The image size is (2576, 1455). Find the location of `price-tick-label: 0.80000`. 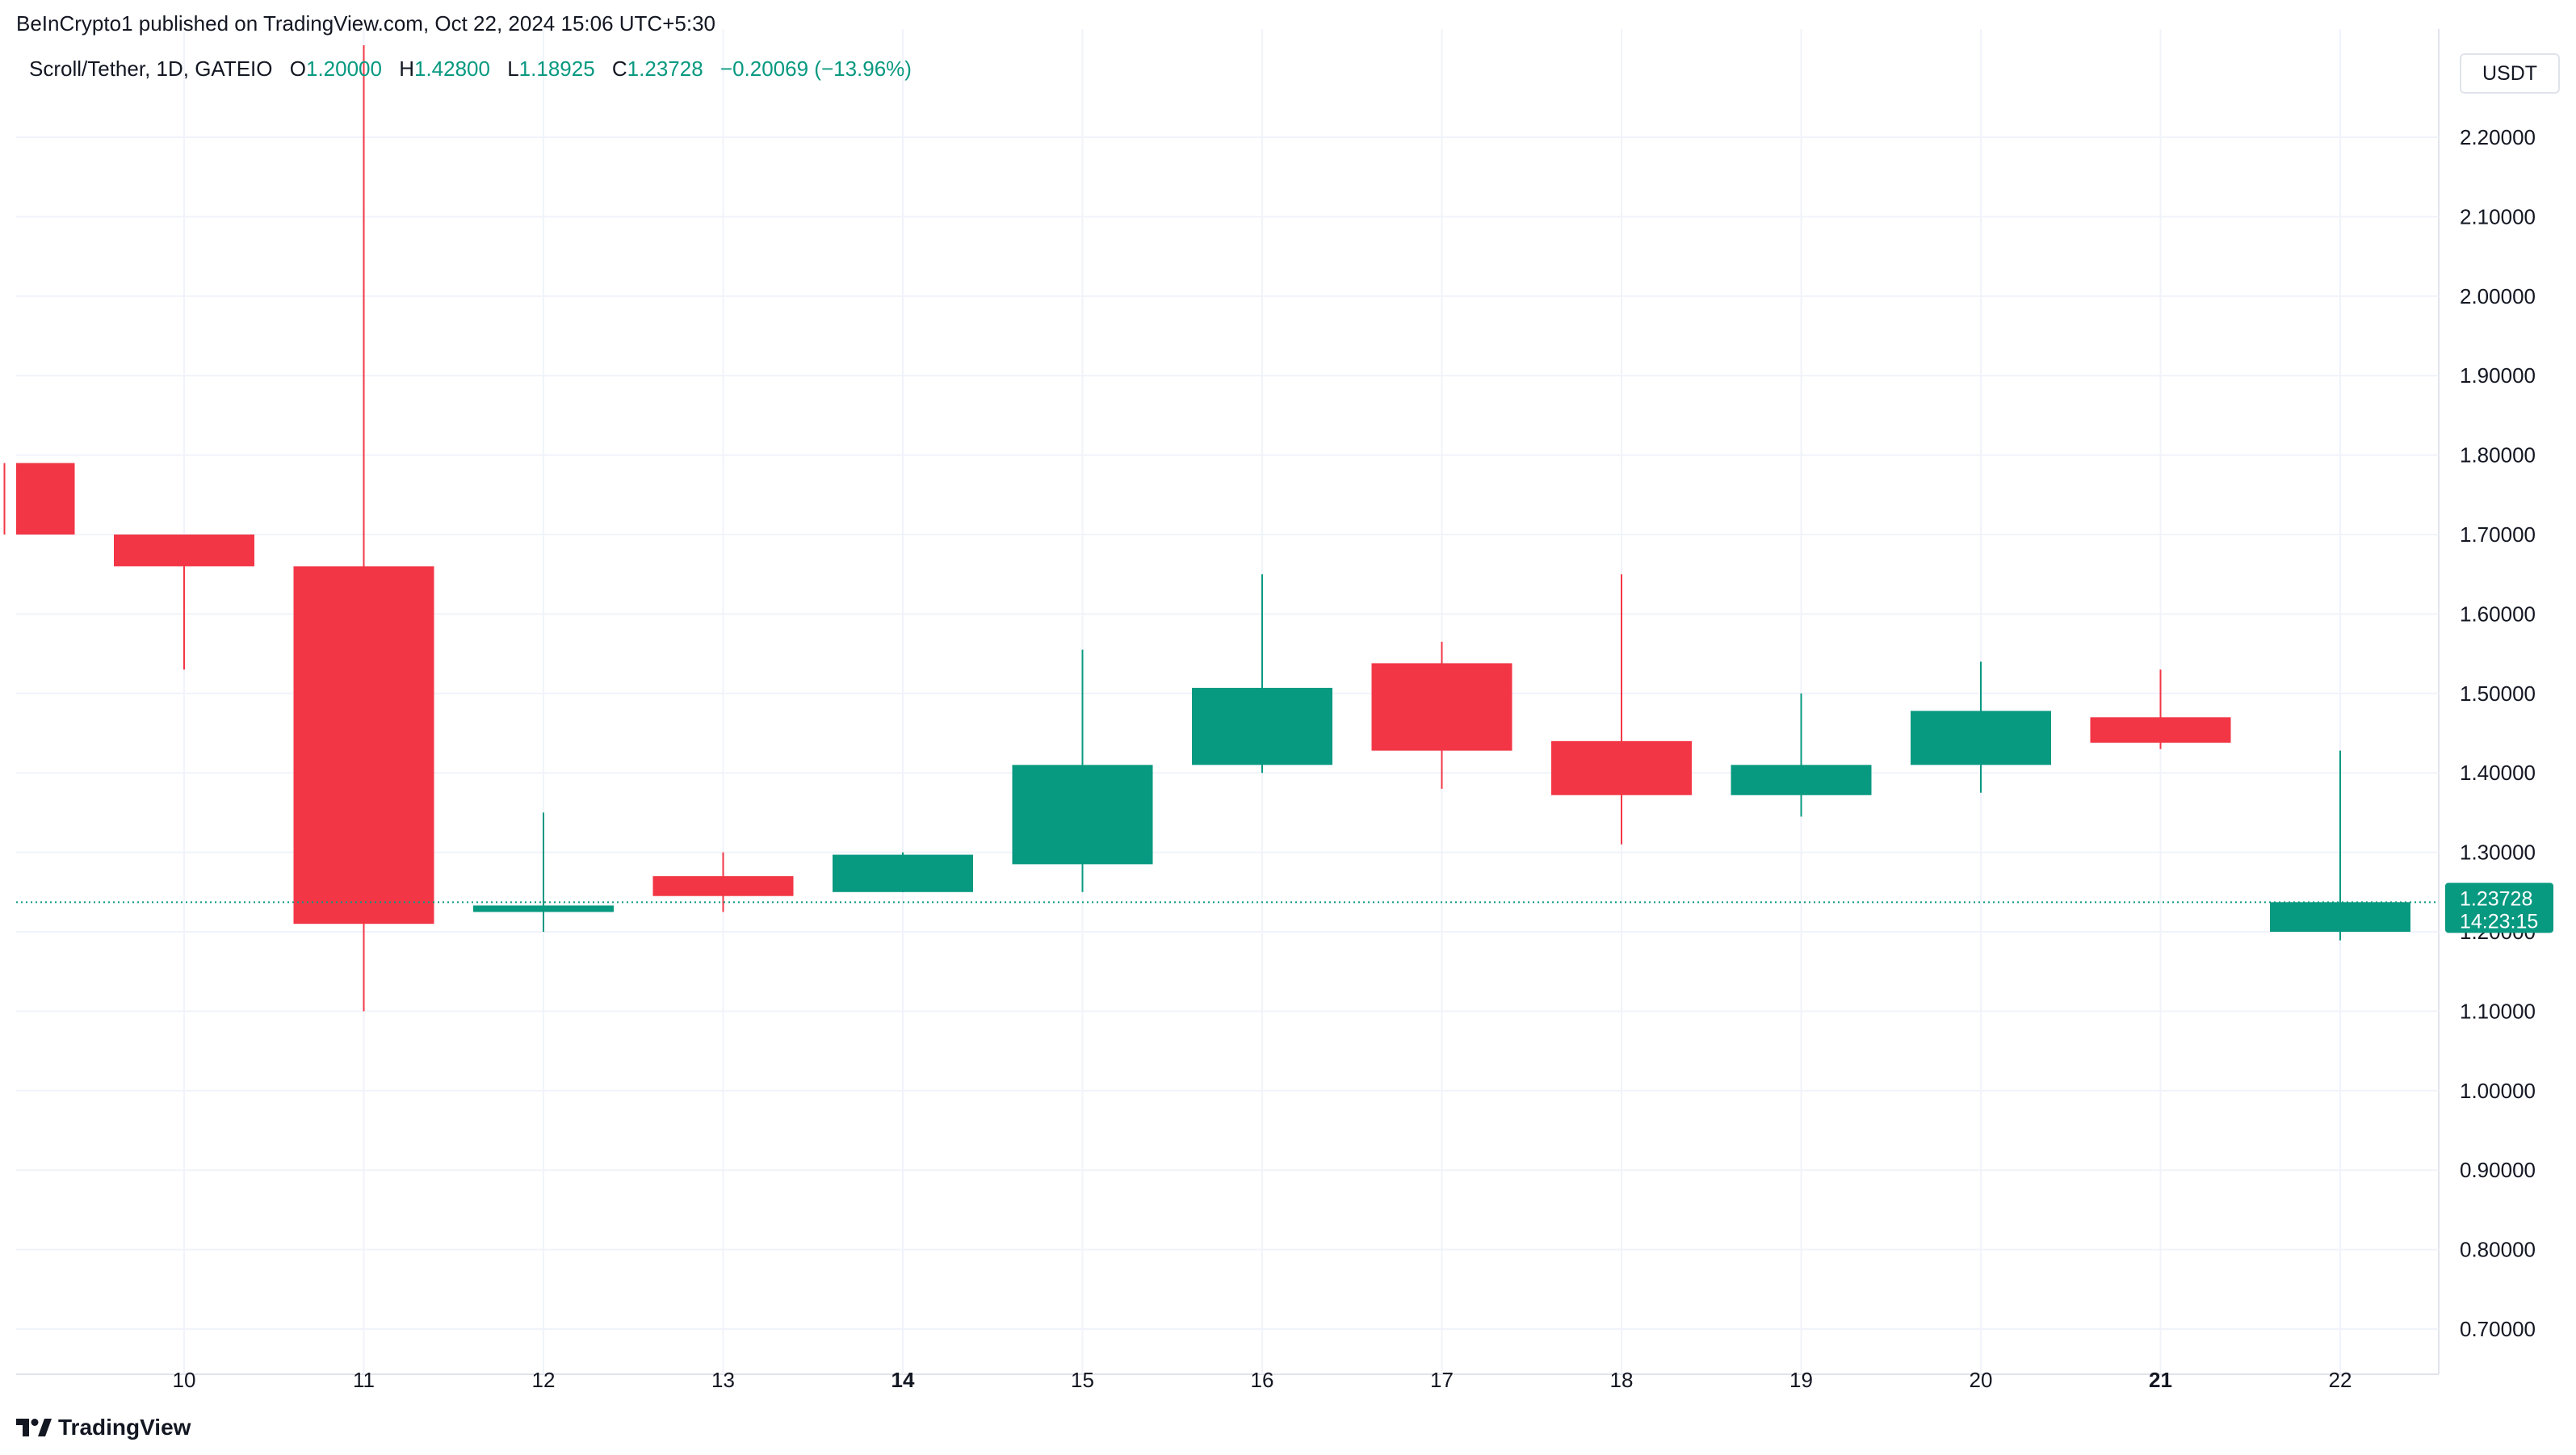

price-tick-label: 0.80000 is located at coordinates (2498, 1250).